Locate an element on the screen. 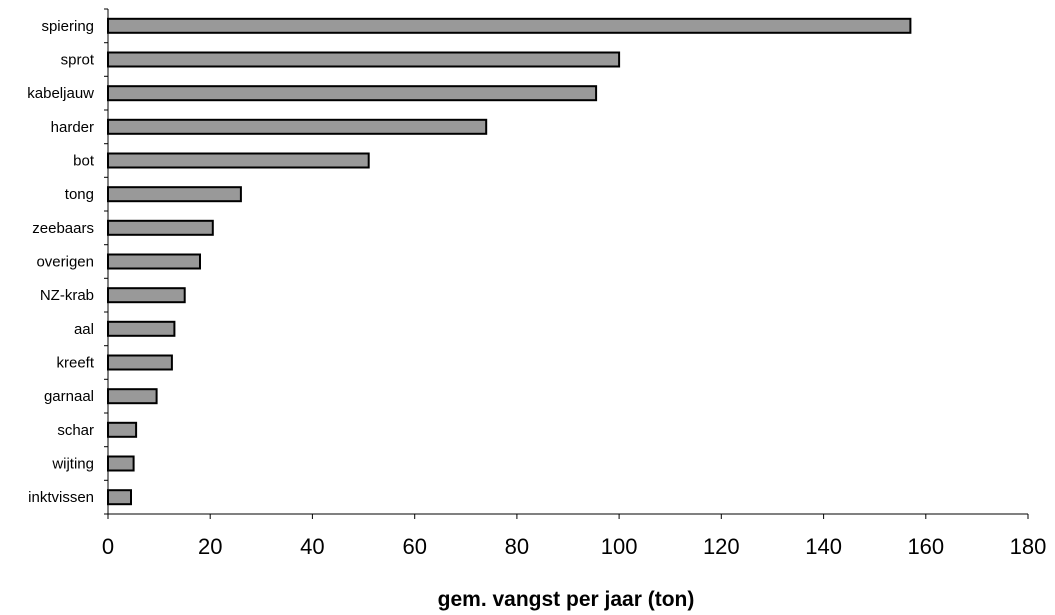  x-axis-title: gem. vangst per jaar (ton) is located at coordinates (566, 599).